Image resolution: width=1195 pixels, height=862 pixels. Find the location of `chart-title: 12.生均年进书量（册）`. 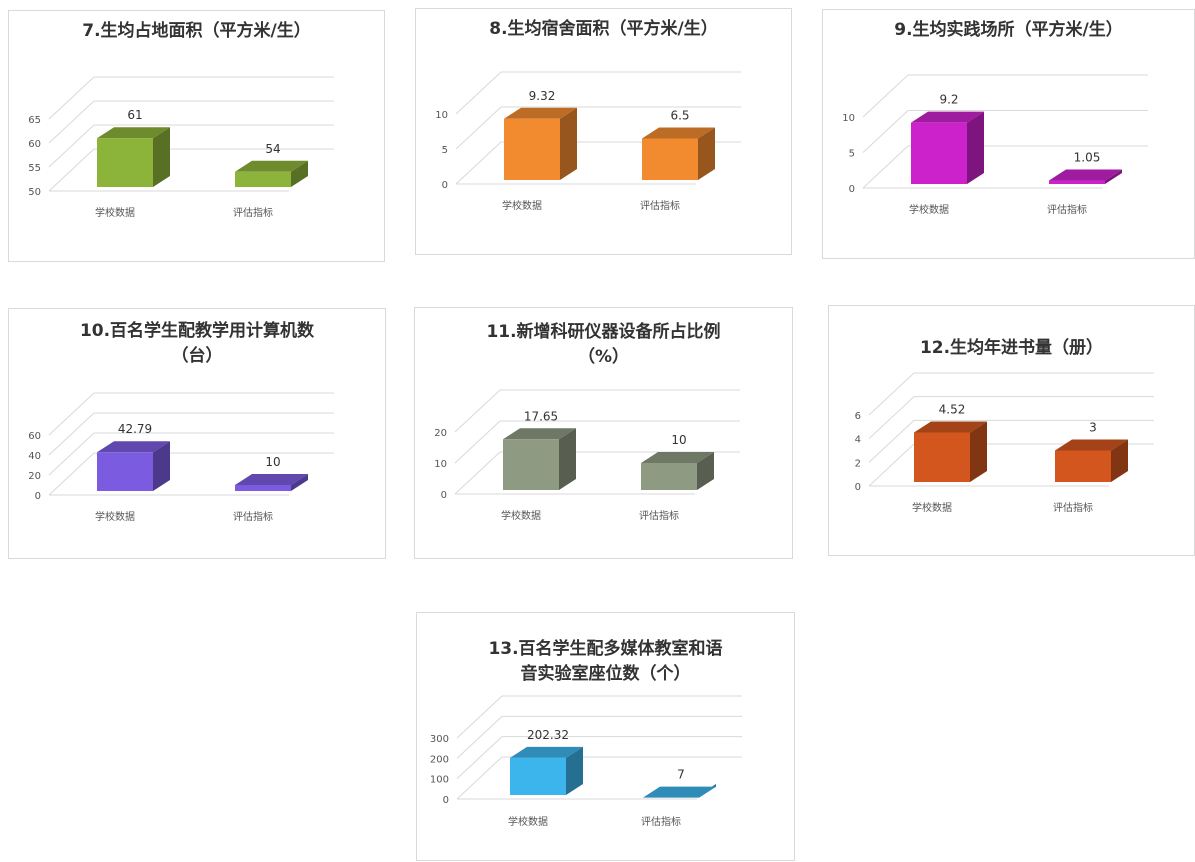

chart-title: 12.生均年进书量（册） is located at coordinates (1011, 348).